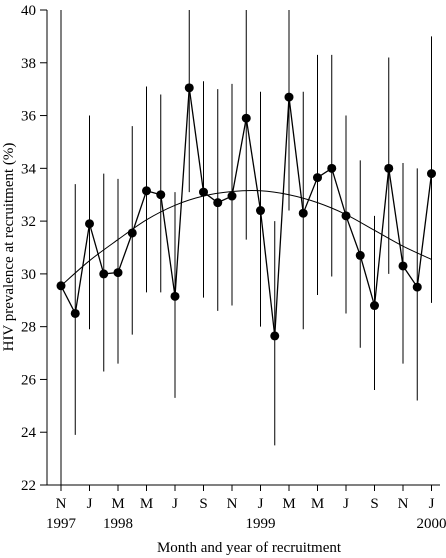 This screenshot has height=558, width=446. What do you see at coordinates (61, 524) in the screenshot?
I see `x-year-label: 1997` at bounding box center [61, 524].